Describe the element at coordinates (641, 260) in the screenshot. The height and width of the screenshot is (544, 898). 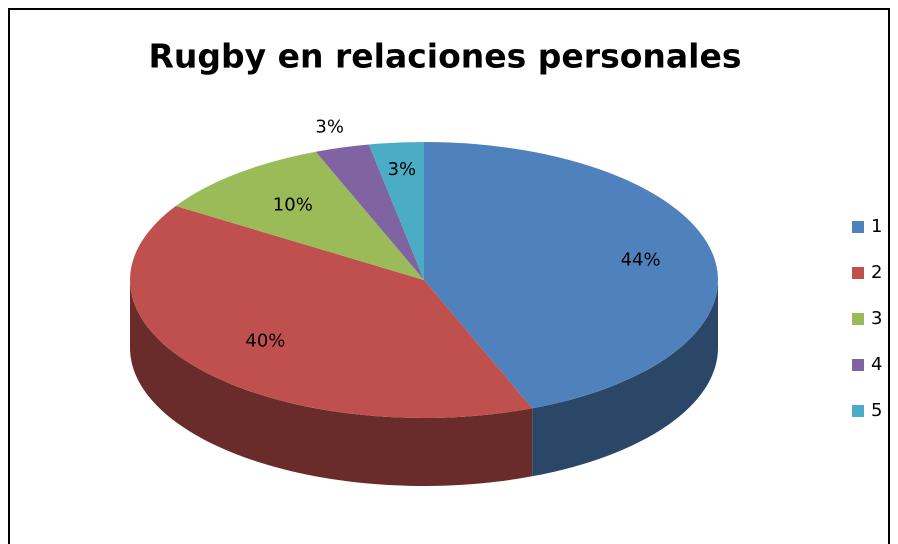
I see `data-label: 44%` at that location.